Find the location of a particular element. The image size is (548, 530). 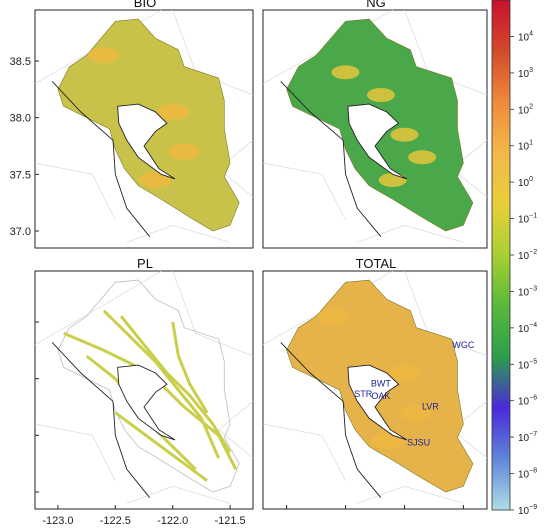

colorbar-label-exponent: −8 is located at coordinates (533, 471).